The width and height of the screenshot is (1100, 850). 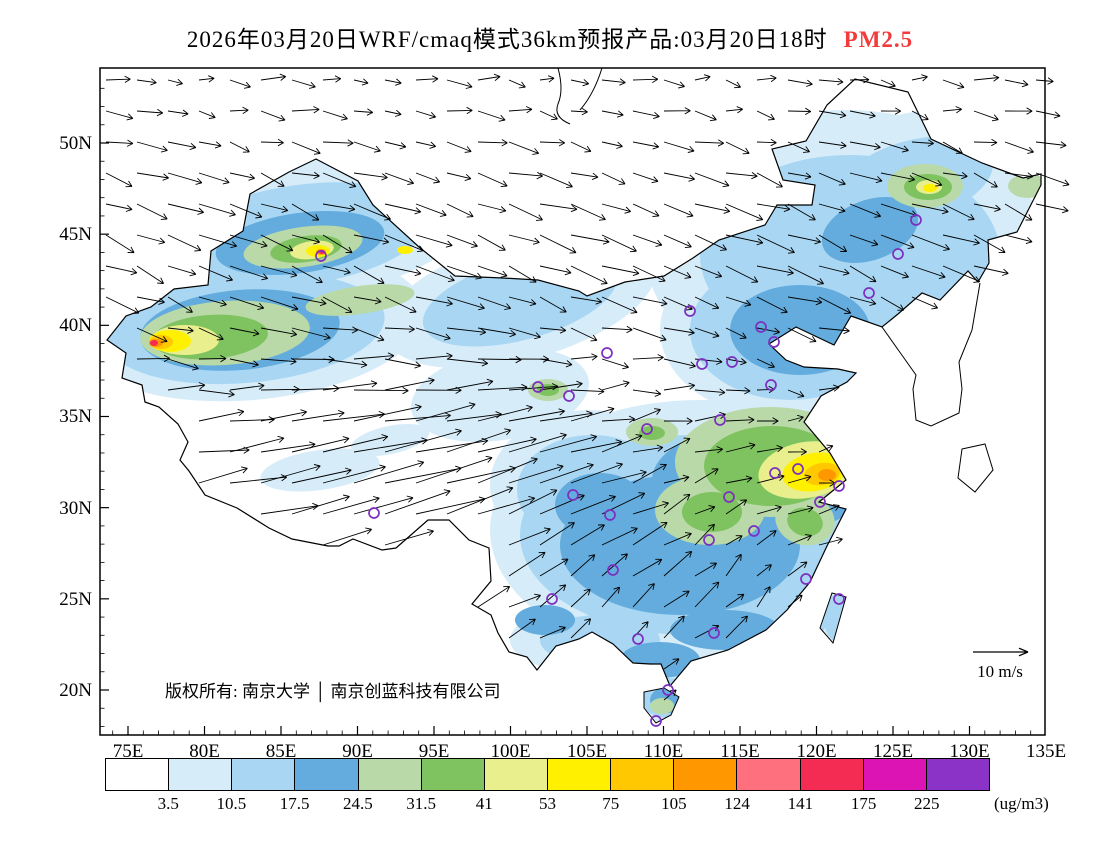 I want to click on colorbar-tick-label: 41, so click(x=484, y=803).